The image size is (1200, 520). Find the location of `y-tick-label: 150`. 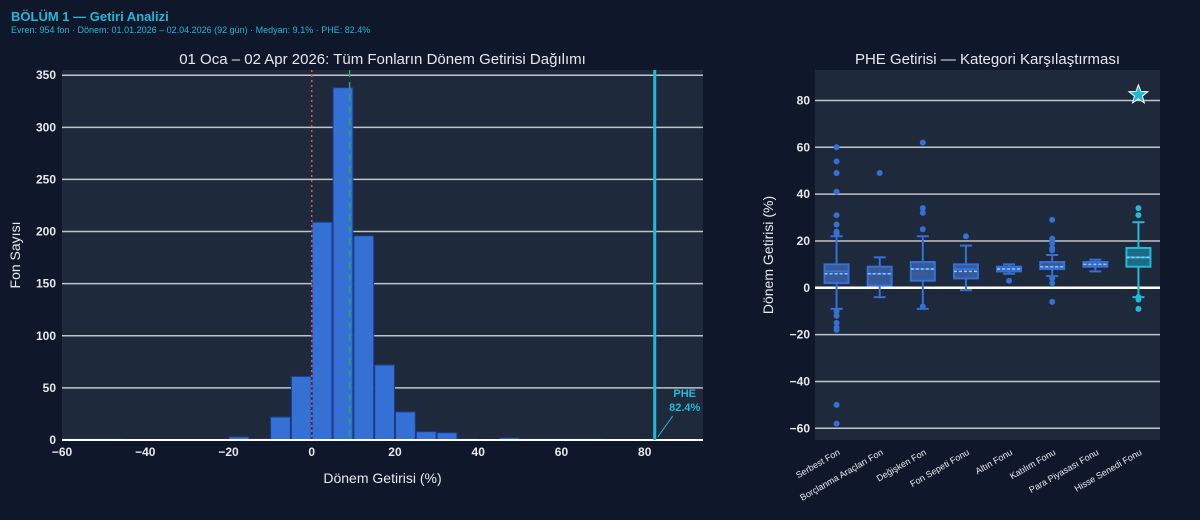

y-tick-label: 150 is located at coordinates (46, 284).